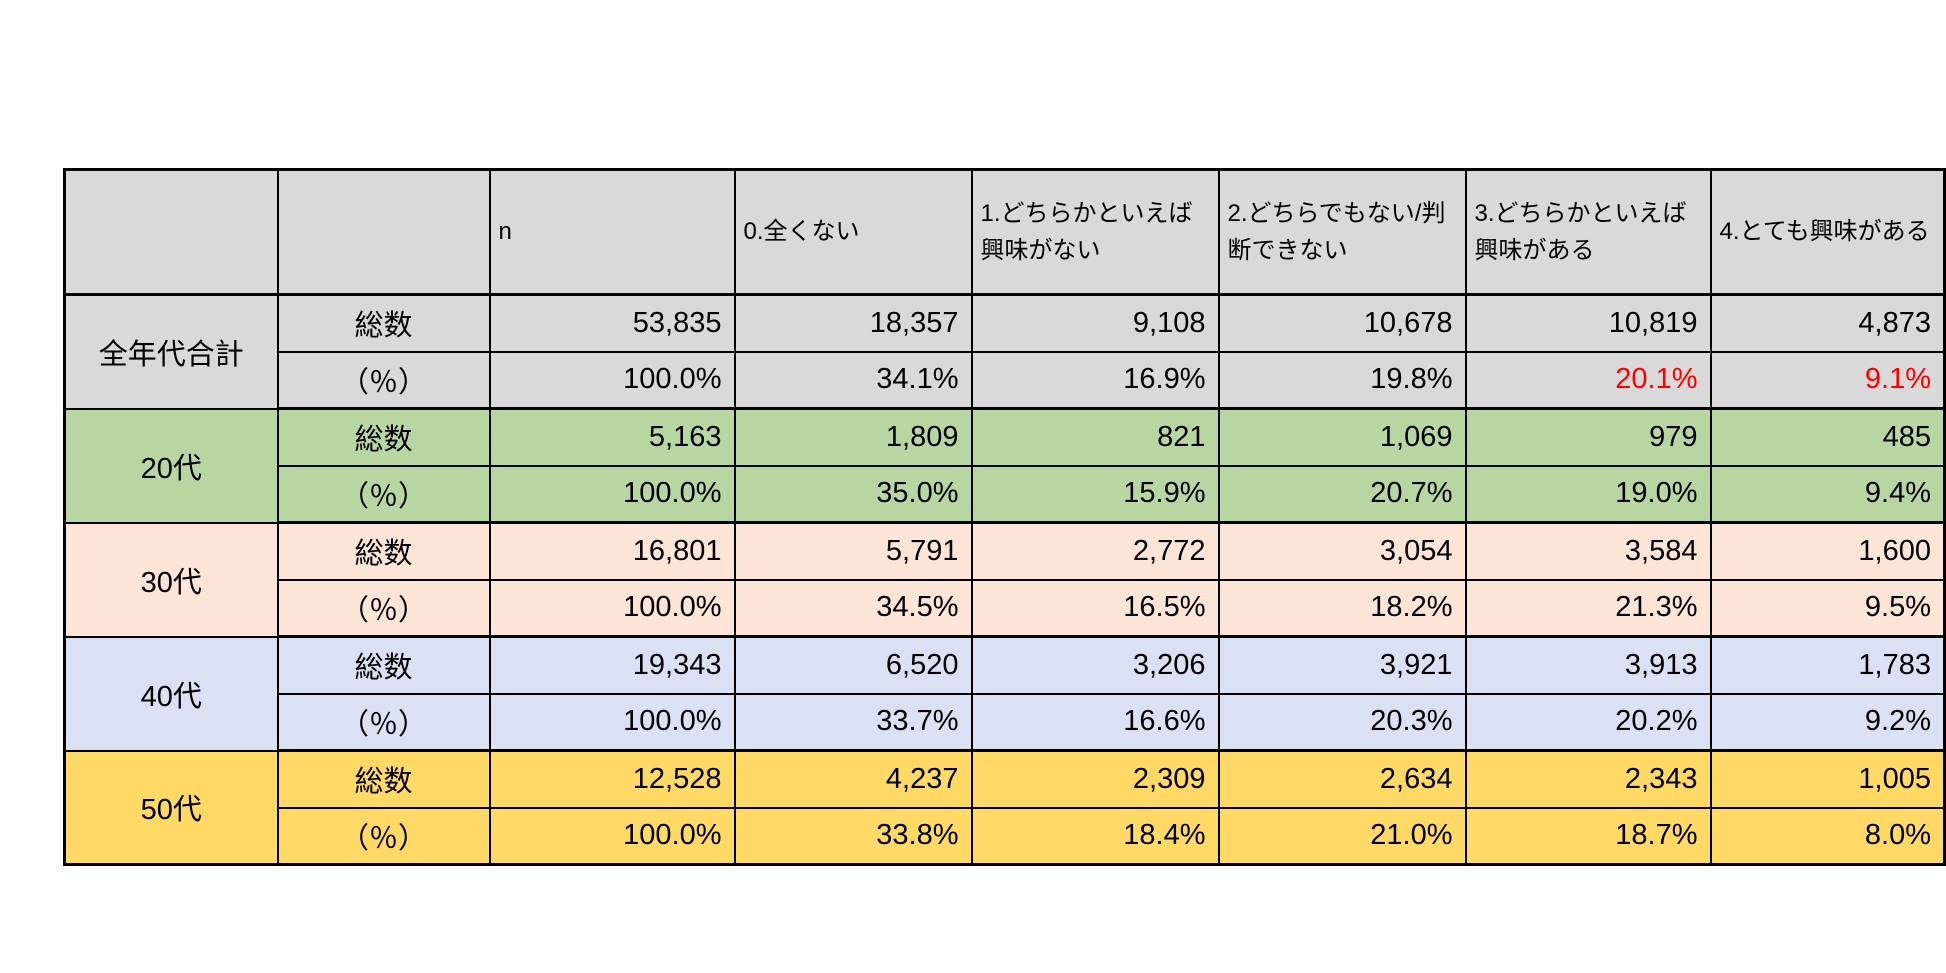 Image resolution: width=1946 pixels, height=973 pixels. What do you see at coordinates (1095, 778) in the screenshot?
I see `cell-total-value: 2,309` at bounding box center [1095, 778].